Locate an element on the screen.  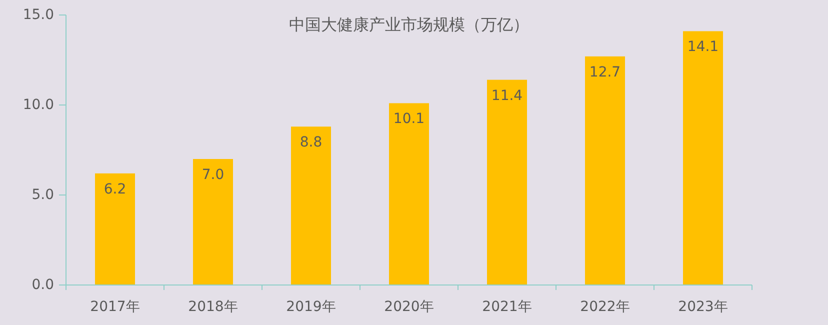
data-label: 11.4 is located at coordinates (507, 96).